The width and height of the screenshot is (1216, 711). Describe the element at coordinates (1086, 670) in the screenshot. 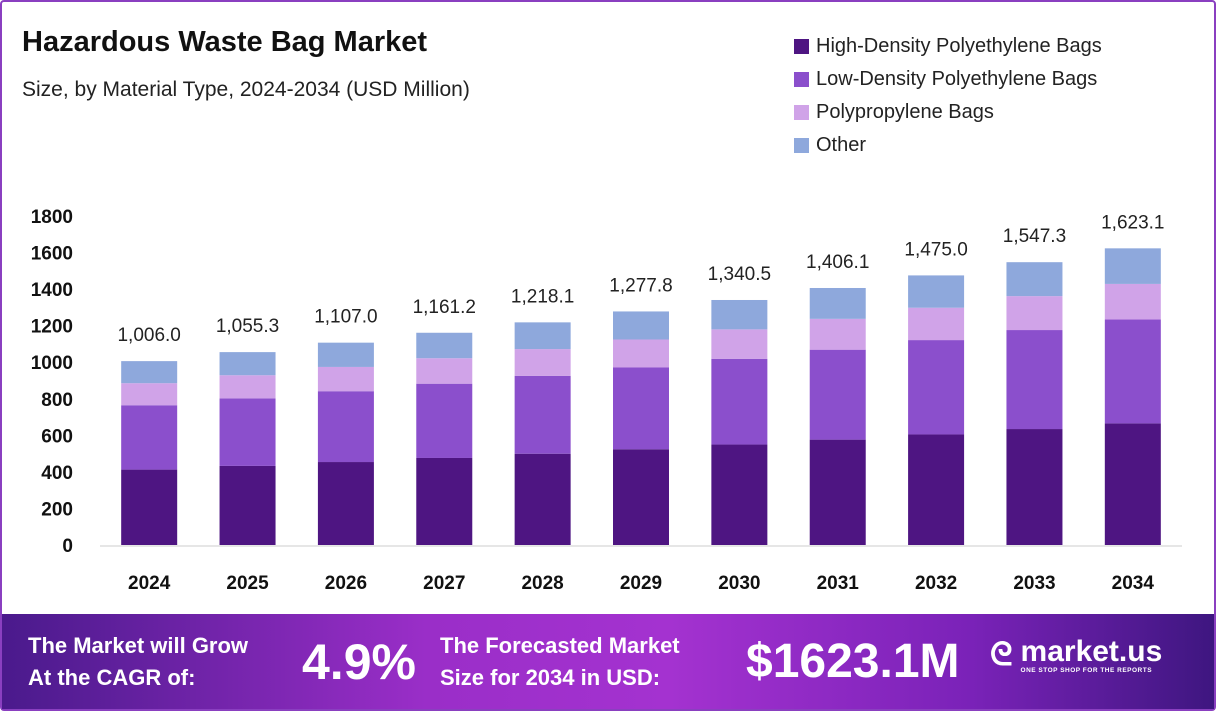

I see `logo-tagline: ONE STOP SHOP FOR THE REPORTS` at that location.